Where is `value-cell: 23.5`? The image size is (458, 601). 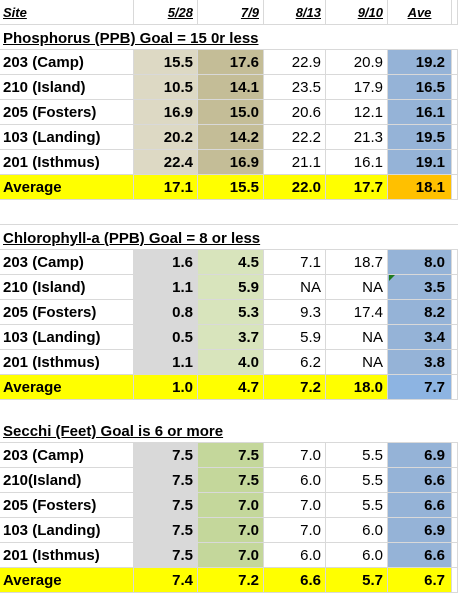
value-cell: 23.5 is located at coordinates (295, 87).